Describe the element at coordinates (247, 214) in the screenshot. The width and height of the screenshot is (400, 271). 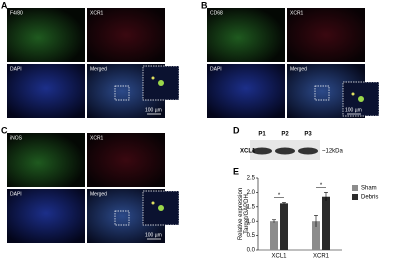
I see `y-label-line: Target/GAPDH` at that location.